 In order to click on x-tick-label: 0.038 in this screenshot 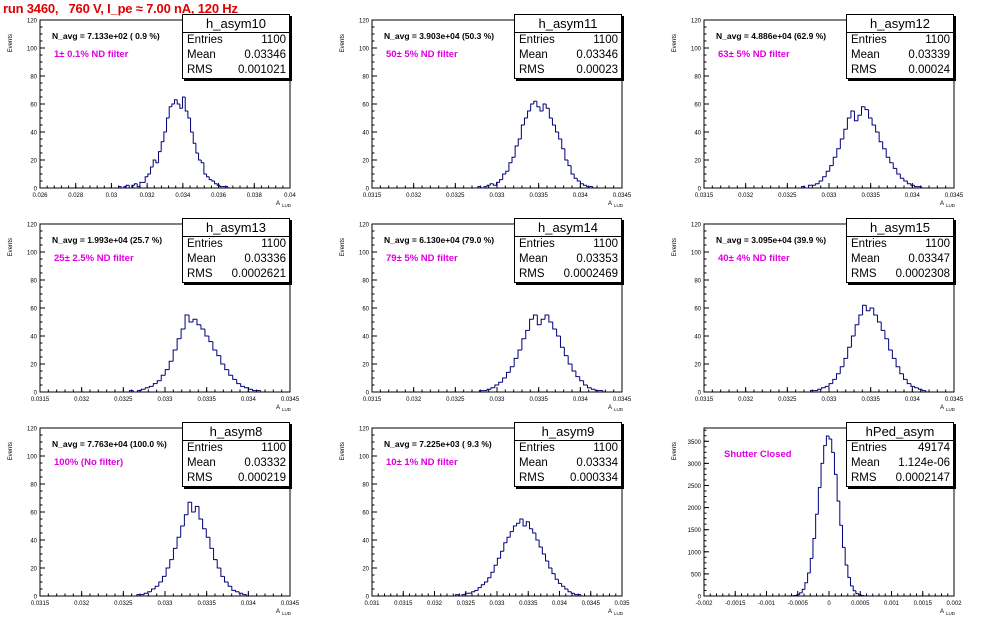, I will do `click(255, 196)`.